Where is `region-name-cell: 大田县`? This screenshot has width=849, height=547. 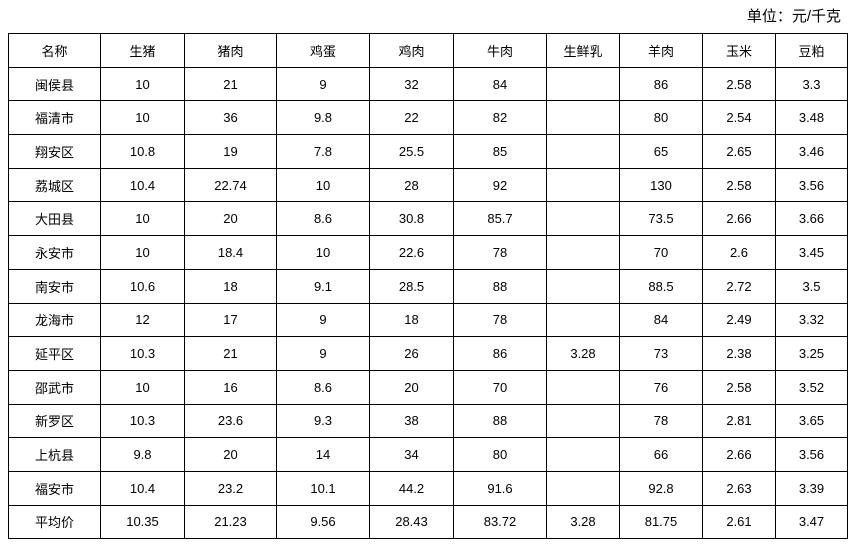 region-name-cell: 大田县 is located at coordinates (54, 219).